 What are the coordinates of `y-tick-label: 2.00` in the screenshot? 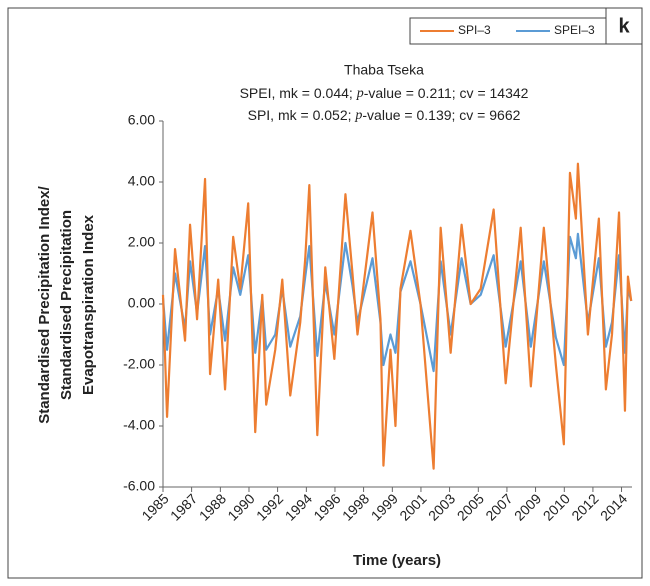 It's located at (141, 242).